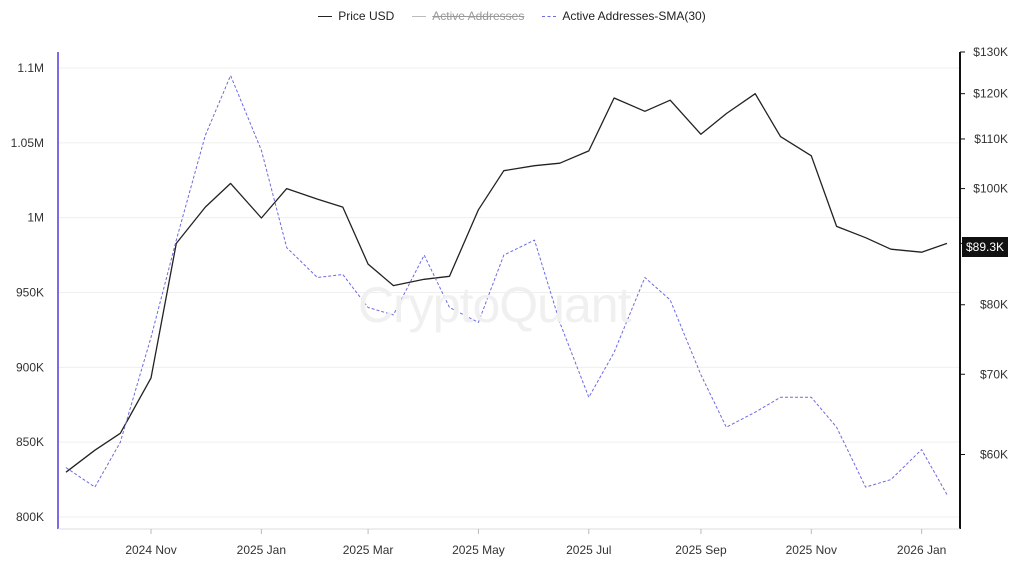 This screenshot has height=564, width=1024. What do you see at coordinates (150, 550) in the screenshot?
I see `x-tick-label: 2024 Nov` at bounding box center [150, 550].